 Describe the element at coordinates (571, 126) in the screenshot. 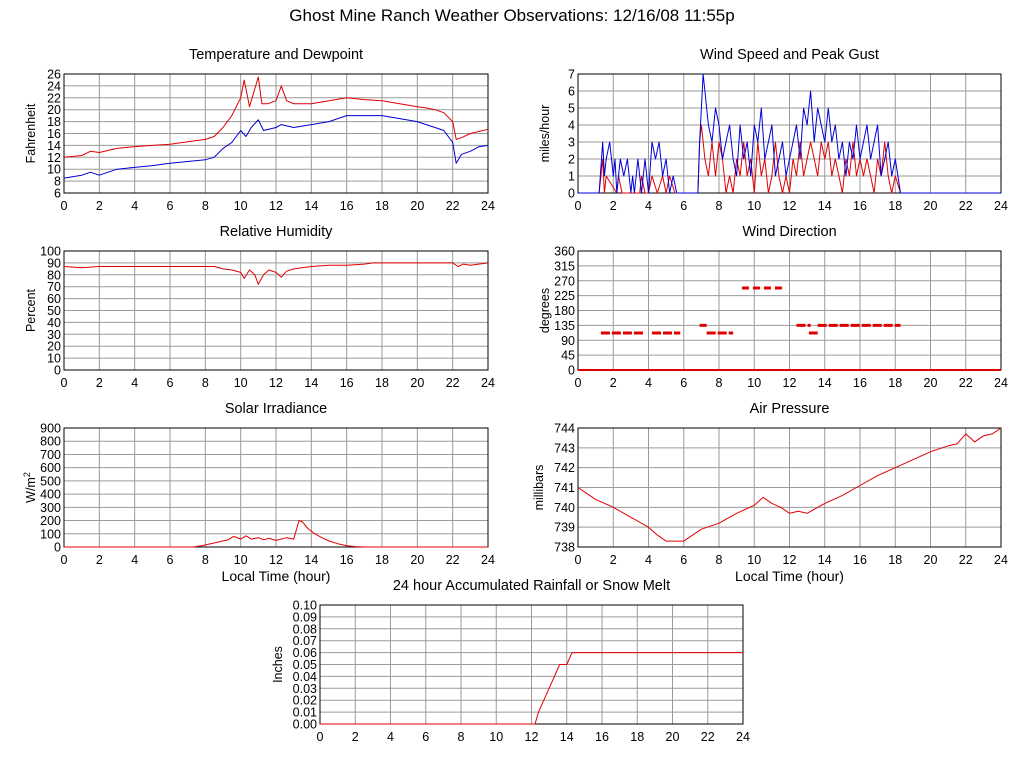

I see `wind-y-tick-label: 4` at that location.